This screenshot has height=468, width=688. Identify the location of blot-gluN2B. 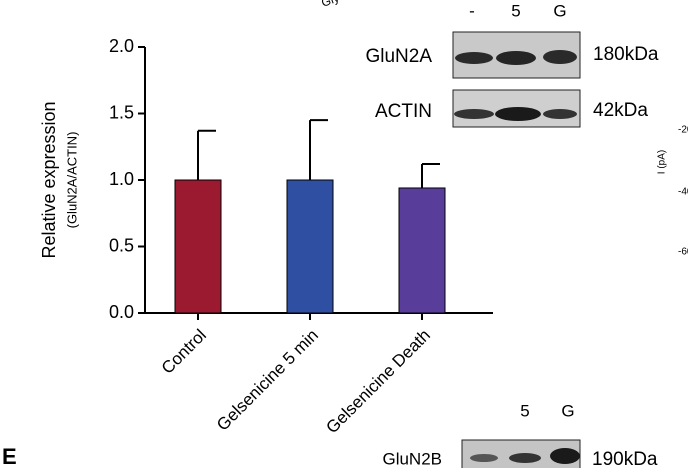
(521, 453).